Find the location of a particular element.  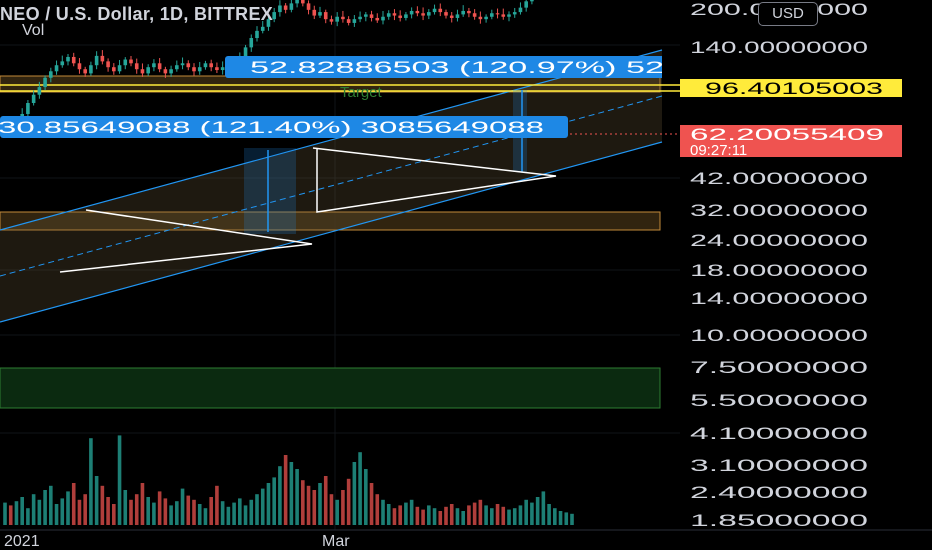

target-price-badge is located at coordinates (791, 88).